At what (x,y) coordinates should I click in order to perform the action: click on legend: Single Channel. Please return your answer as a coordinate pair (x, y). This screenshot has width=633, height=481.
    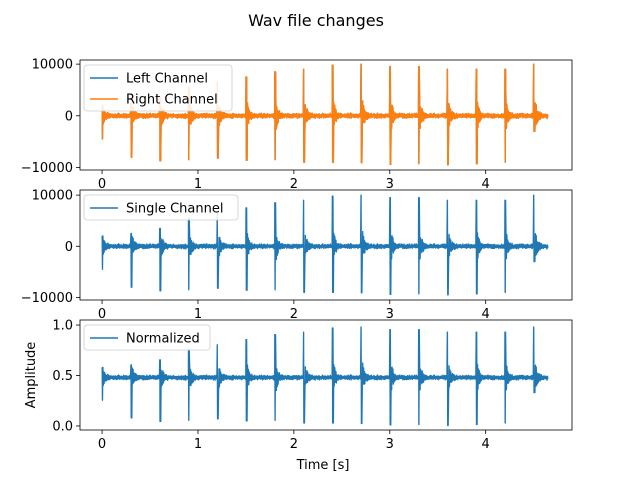
    Looking at the image, I should click on (161, 207).